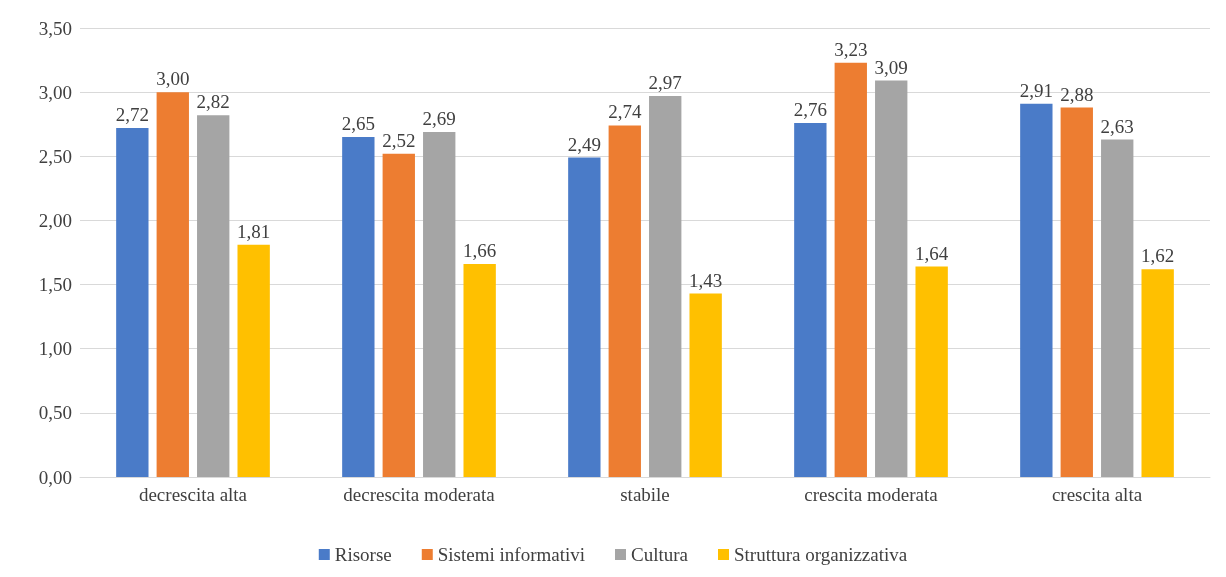 This screenshot has height=577, width=1226. I want to click on data-label: 2,69, so click(439, 118).